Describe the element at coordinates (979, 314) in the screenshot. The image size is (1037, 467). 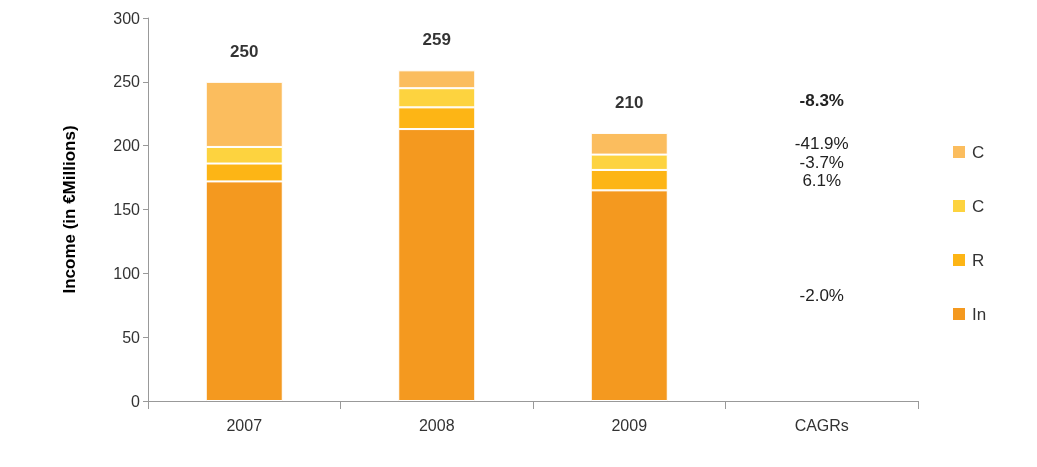
I see `legend-label: In` at that location.